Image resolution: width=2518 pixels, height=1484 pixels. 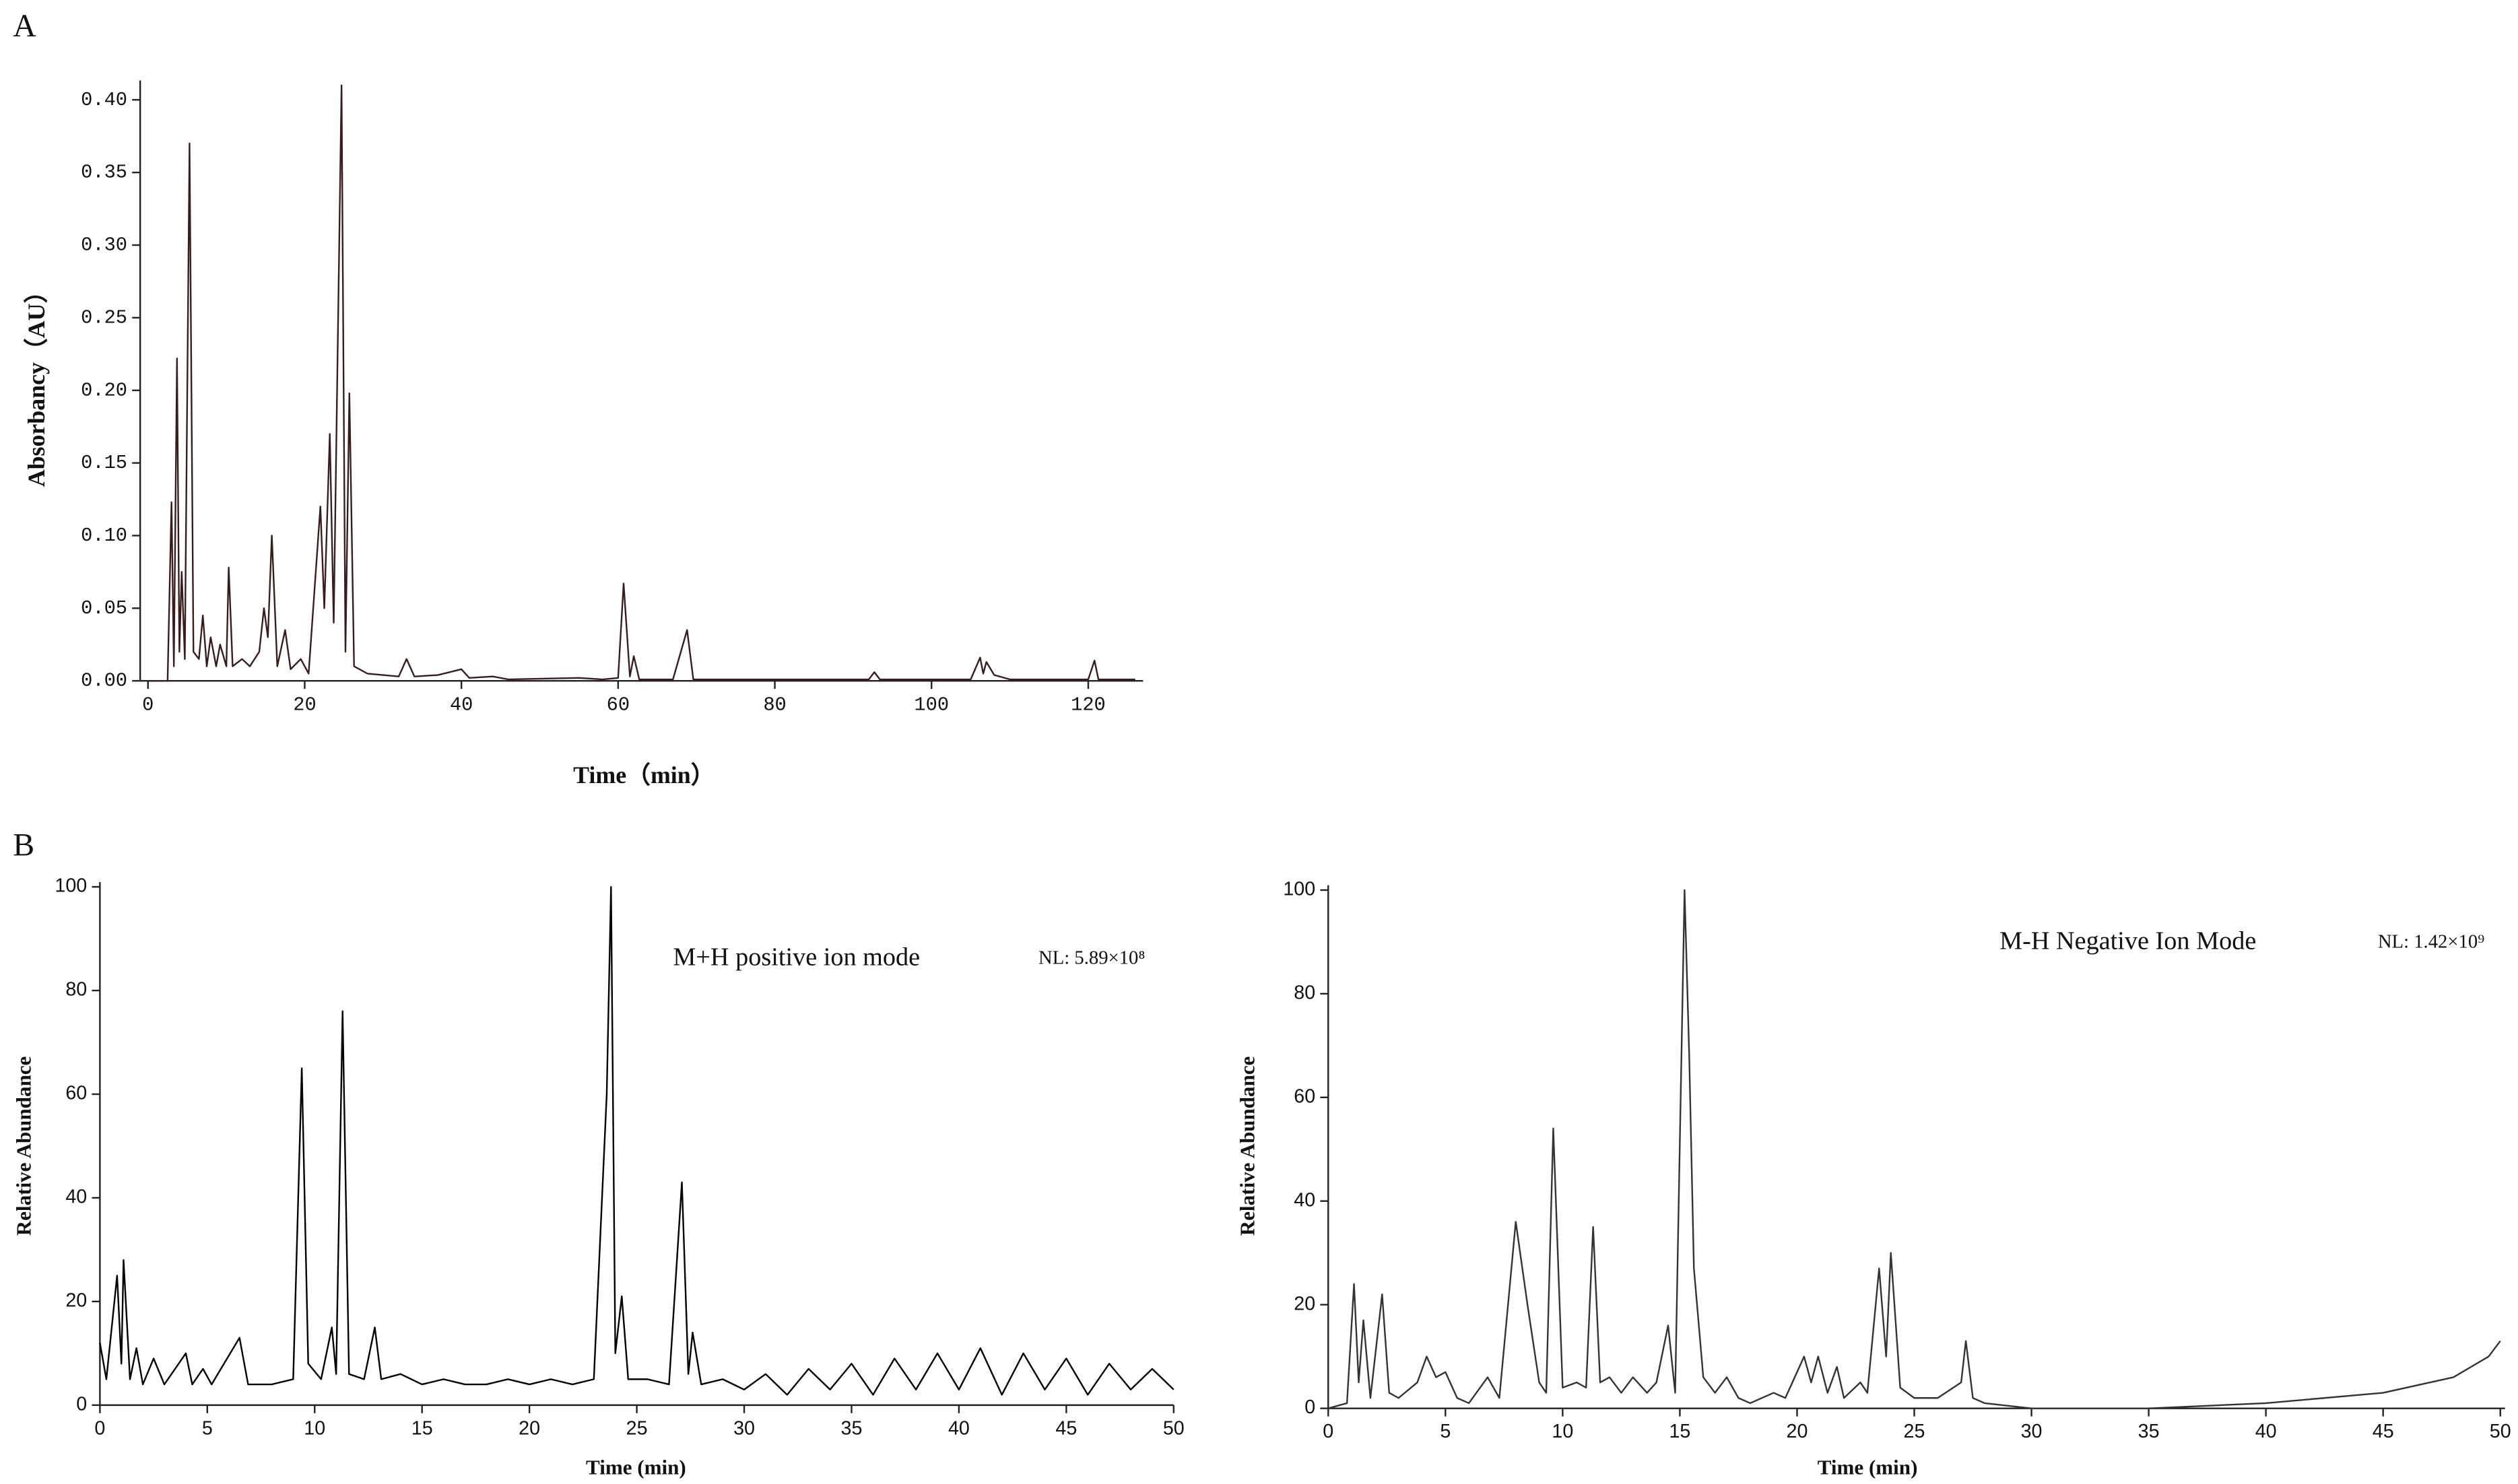 I want to click on y-axis-title: Absorbancy（AU）, so click(x=36, y=383).